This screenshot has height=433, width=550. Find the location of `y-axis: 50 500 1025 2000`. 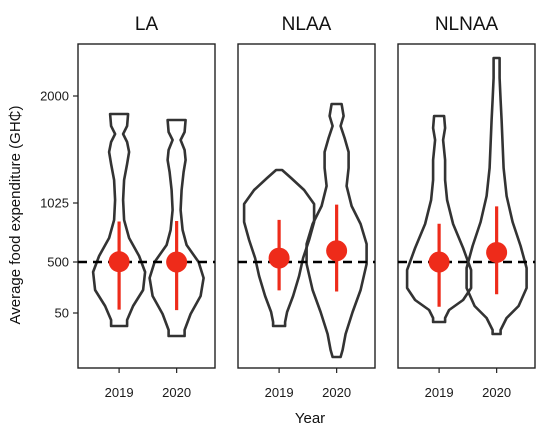

y-axis: 50 500 1025 2000 is located at coordinates (59, 205).